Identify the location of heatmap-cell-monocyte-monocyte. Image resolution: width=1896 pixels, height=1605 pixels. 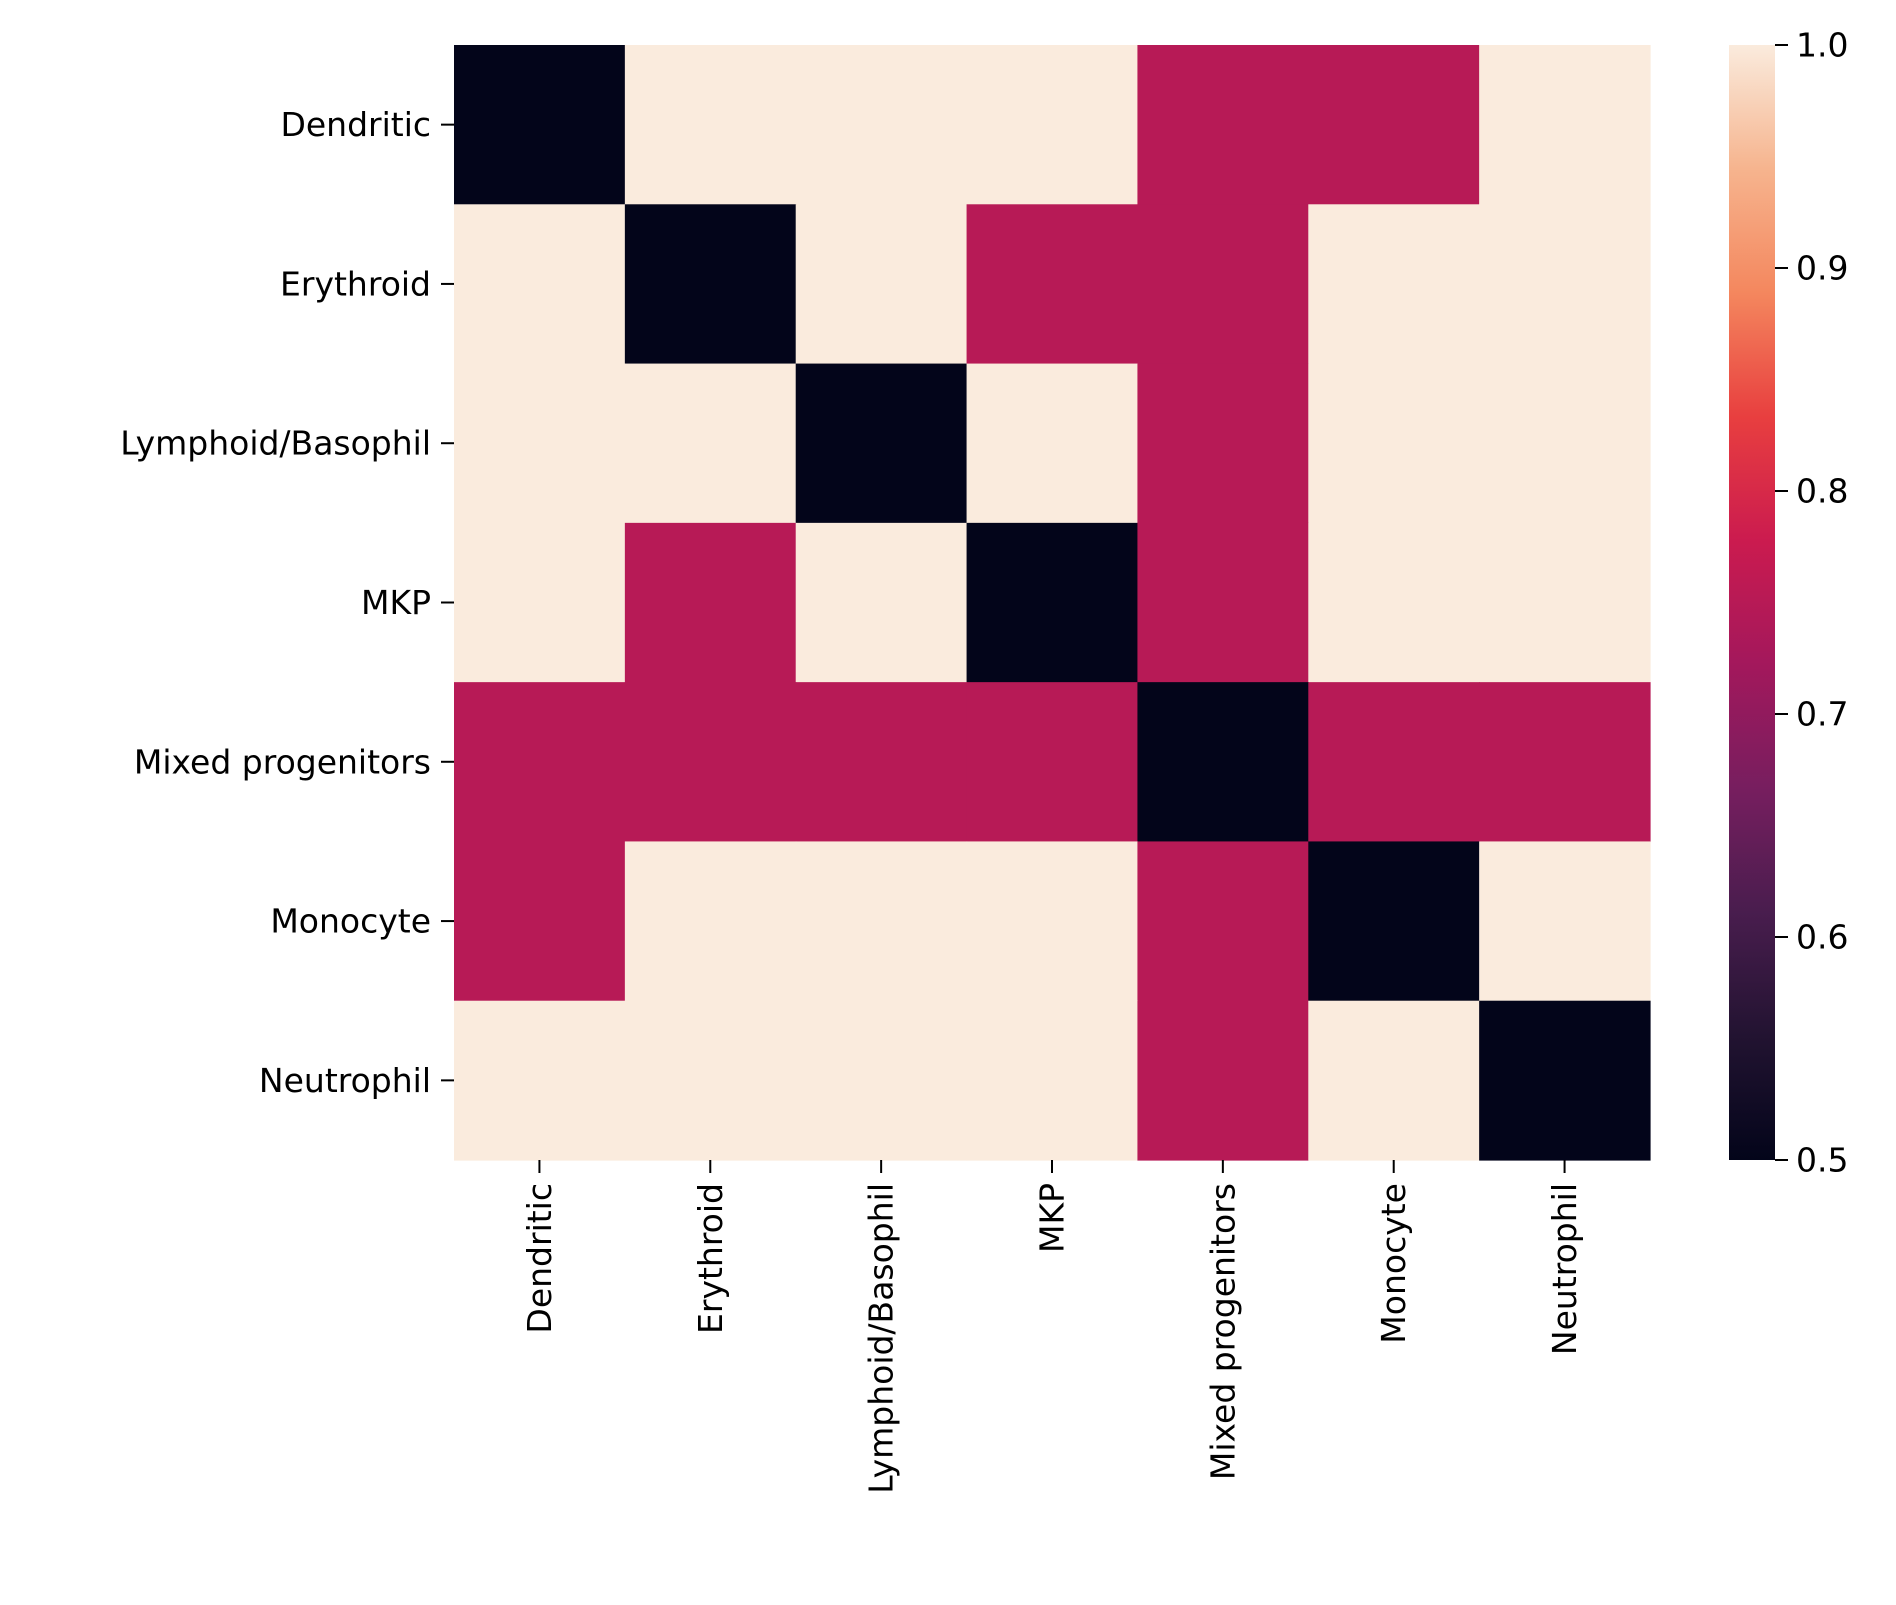
(1394, 921).